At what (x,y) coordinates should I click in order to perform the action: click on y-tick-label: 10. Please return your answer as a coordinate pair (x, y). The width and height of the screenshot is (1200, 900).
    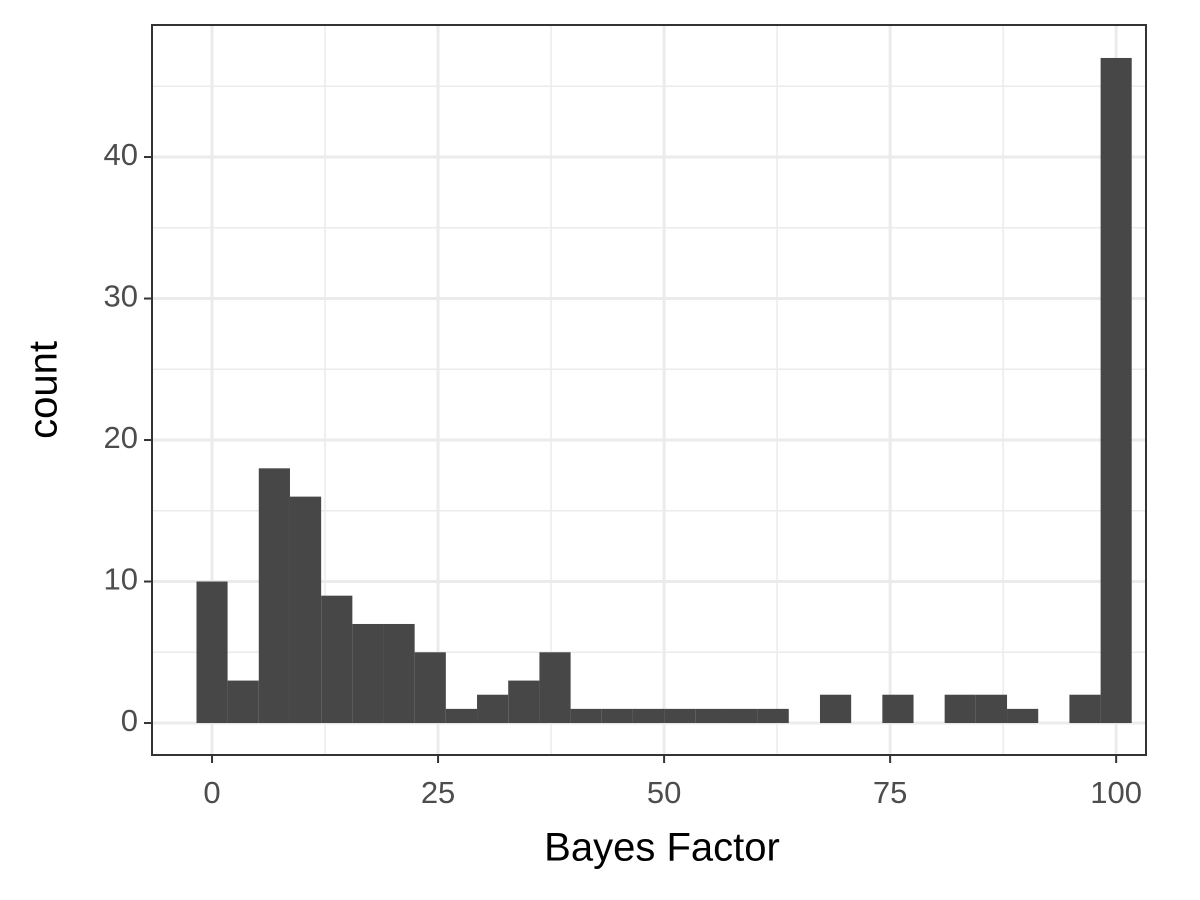
    Looking at the image, I should click on (121, 579).